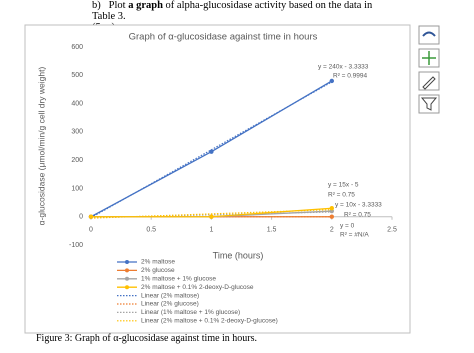 The width and height of the screenshot is (474, 353). Describe the element at coordinates (347, 226) in the screenshot. I see `trendline-equation: y = 0` at that location.